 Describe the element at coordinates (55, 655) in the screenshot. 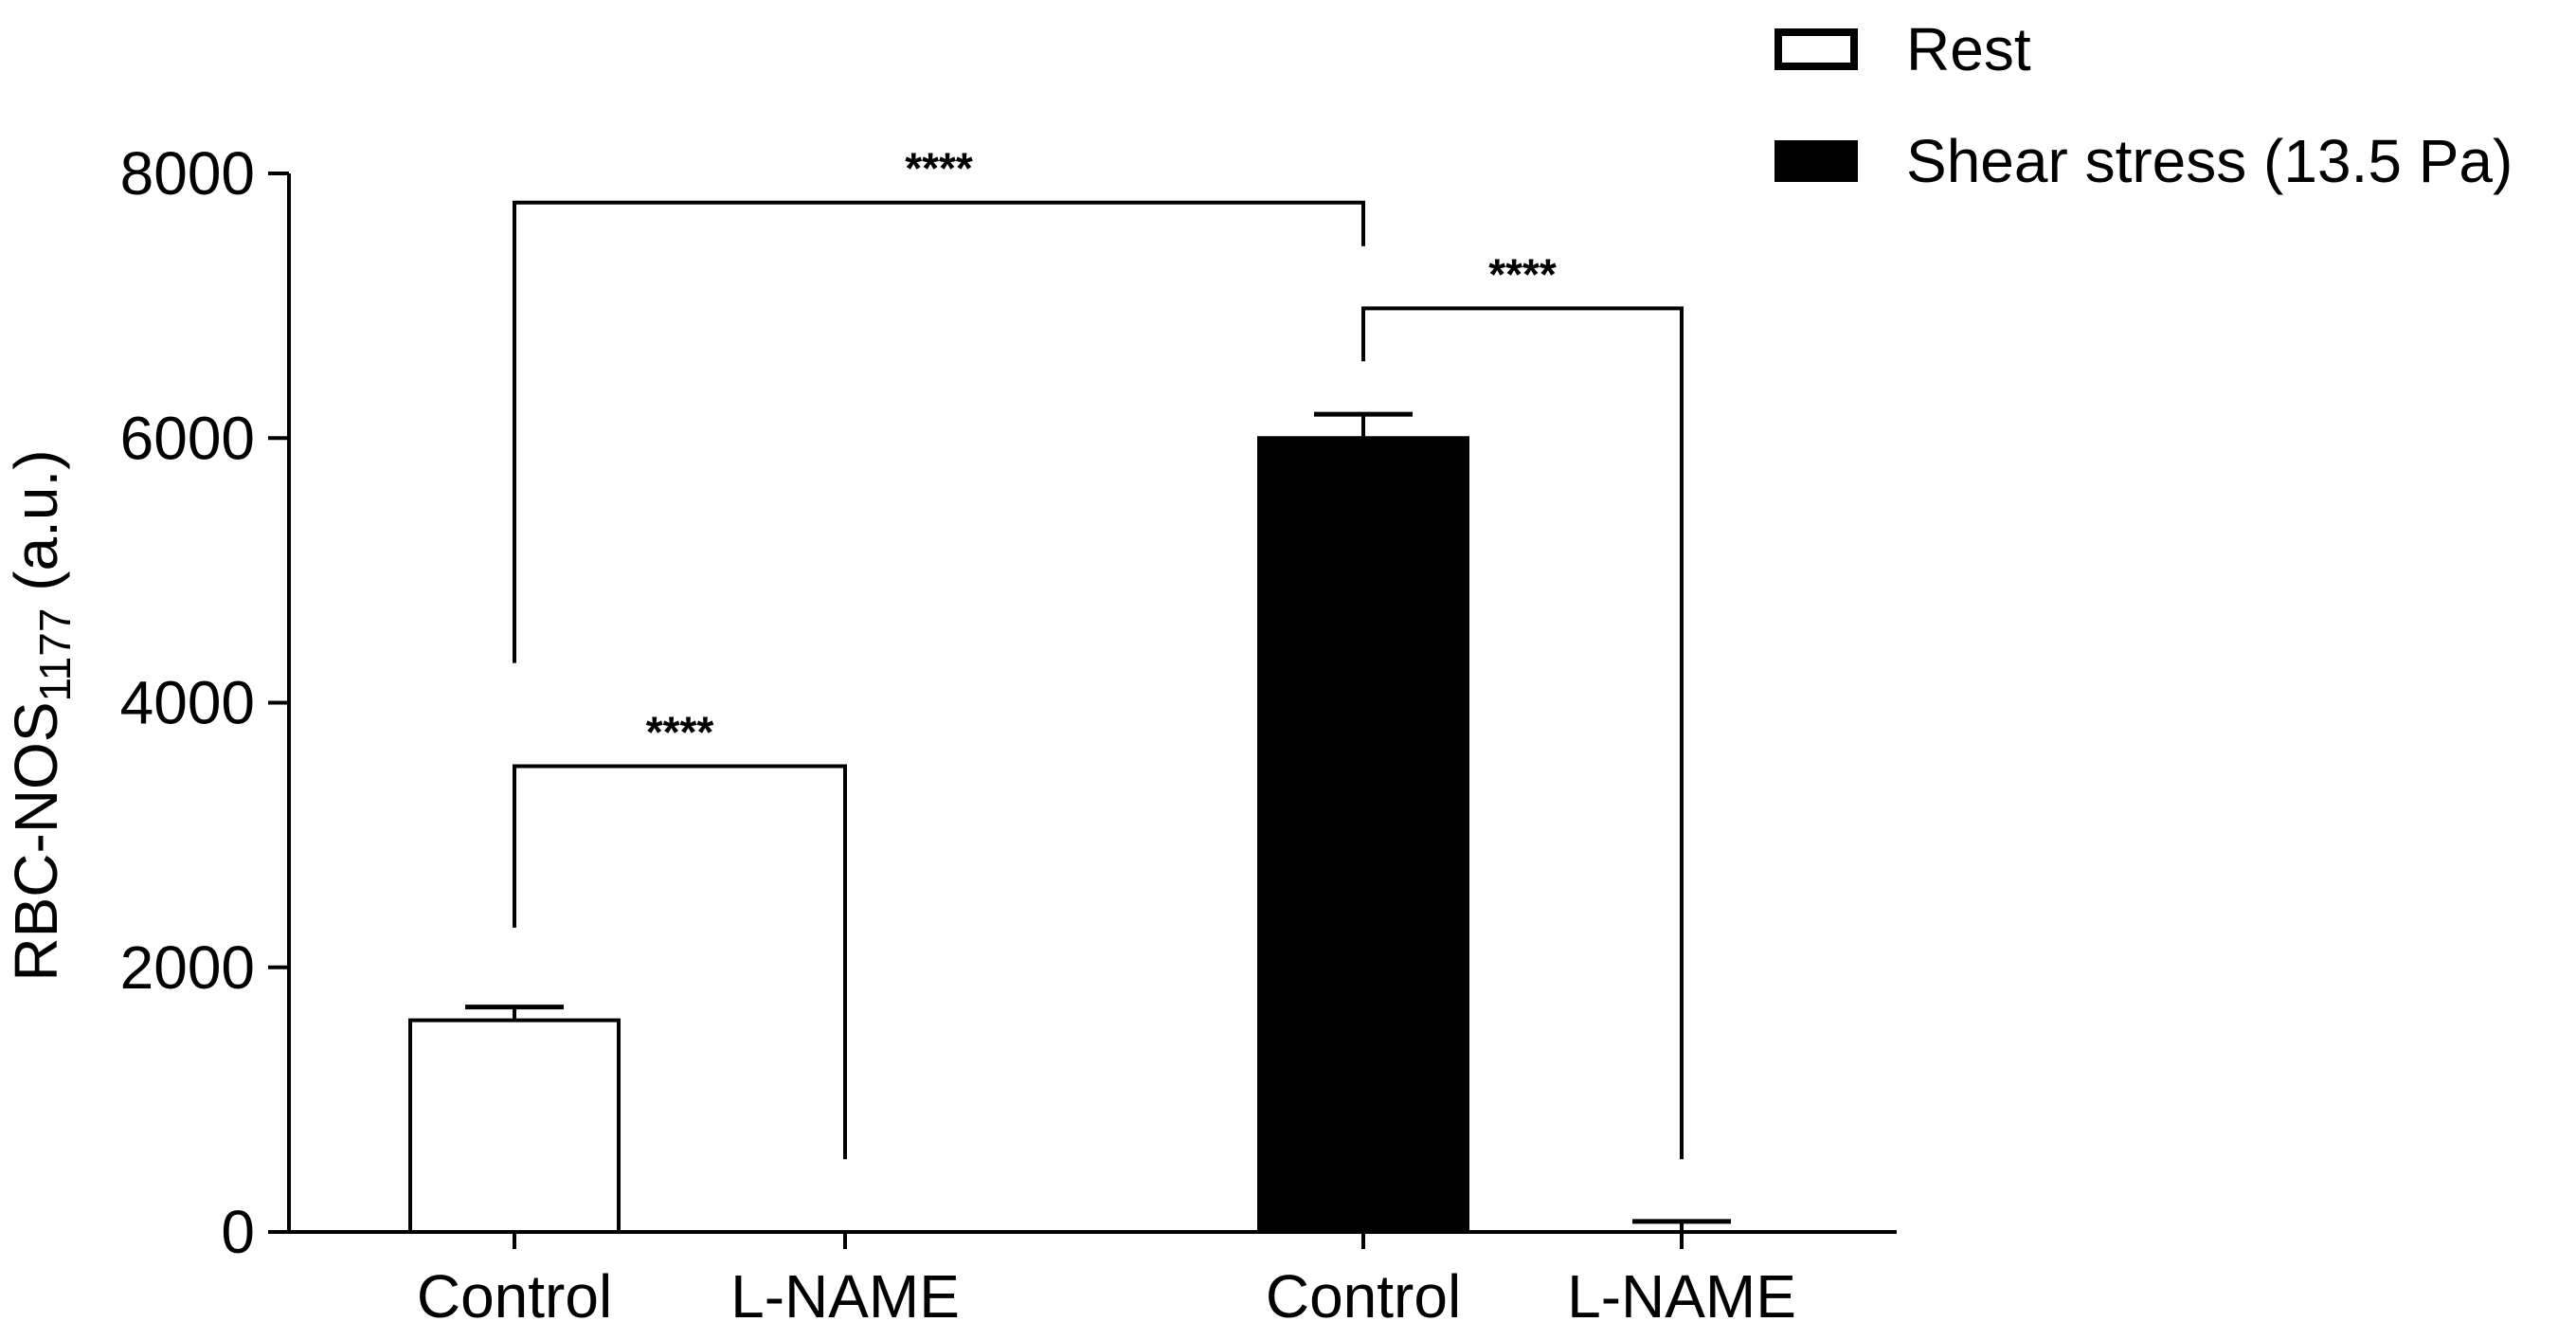

I see `y-axis-title-subscript: 1177` at that location.